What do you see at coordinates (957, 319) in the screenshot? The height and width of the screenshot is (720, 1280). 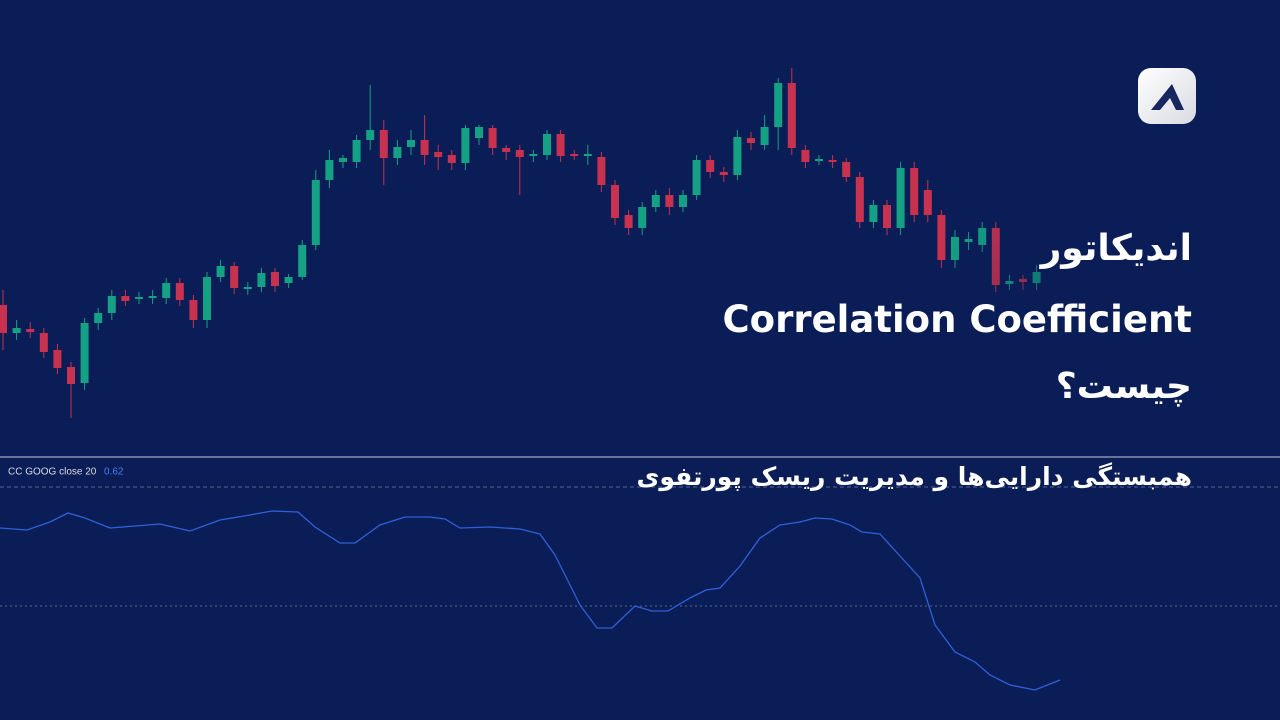 I see `title-line: Correlation Coefficient` at bounding box center [957, 319].